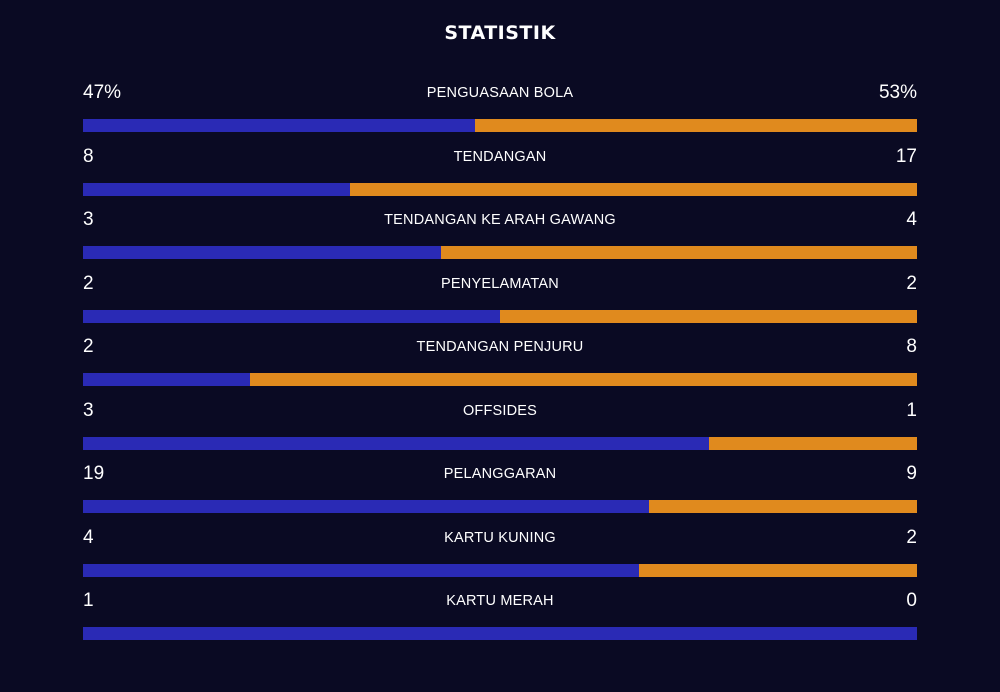 This screenshot has width=1000, height=692. I want to click on away-value: 53%, so click(897, 92).